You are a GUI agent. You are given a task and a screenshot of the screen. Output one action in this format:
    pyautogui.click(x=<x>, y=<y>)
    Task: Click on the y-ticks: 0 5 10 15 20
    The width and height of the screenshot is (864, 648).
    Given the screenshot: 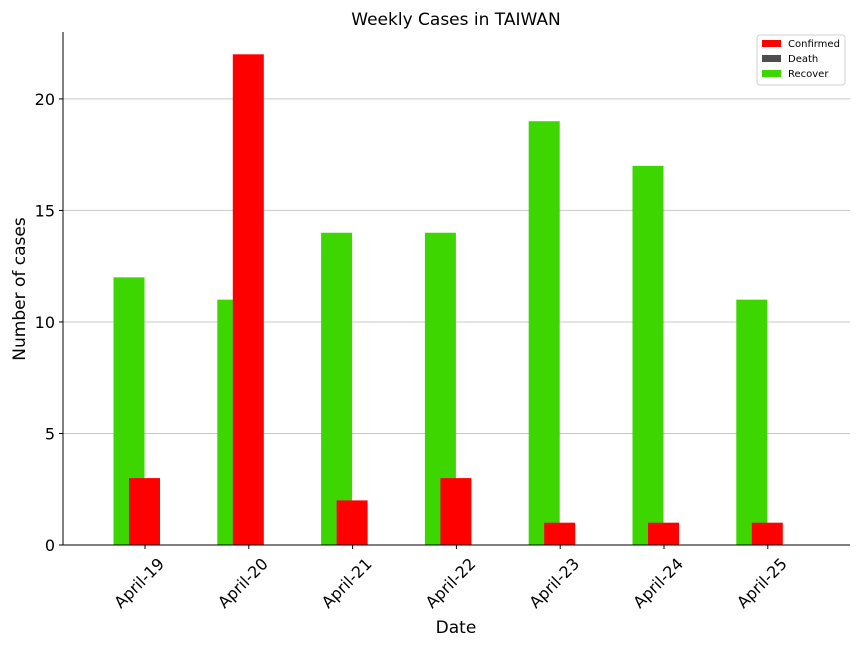 What is the action you would take?
    pyautogui.click(x=49, y=322)
    